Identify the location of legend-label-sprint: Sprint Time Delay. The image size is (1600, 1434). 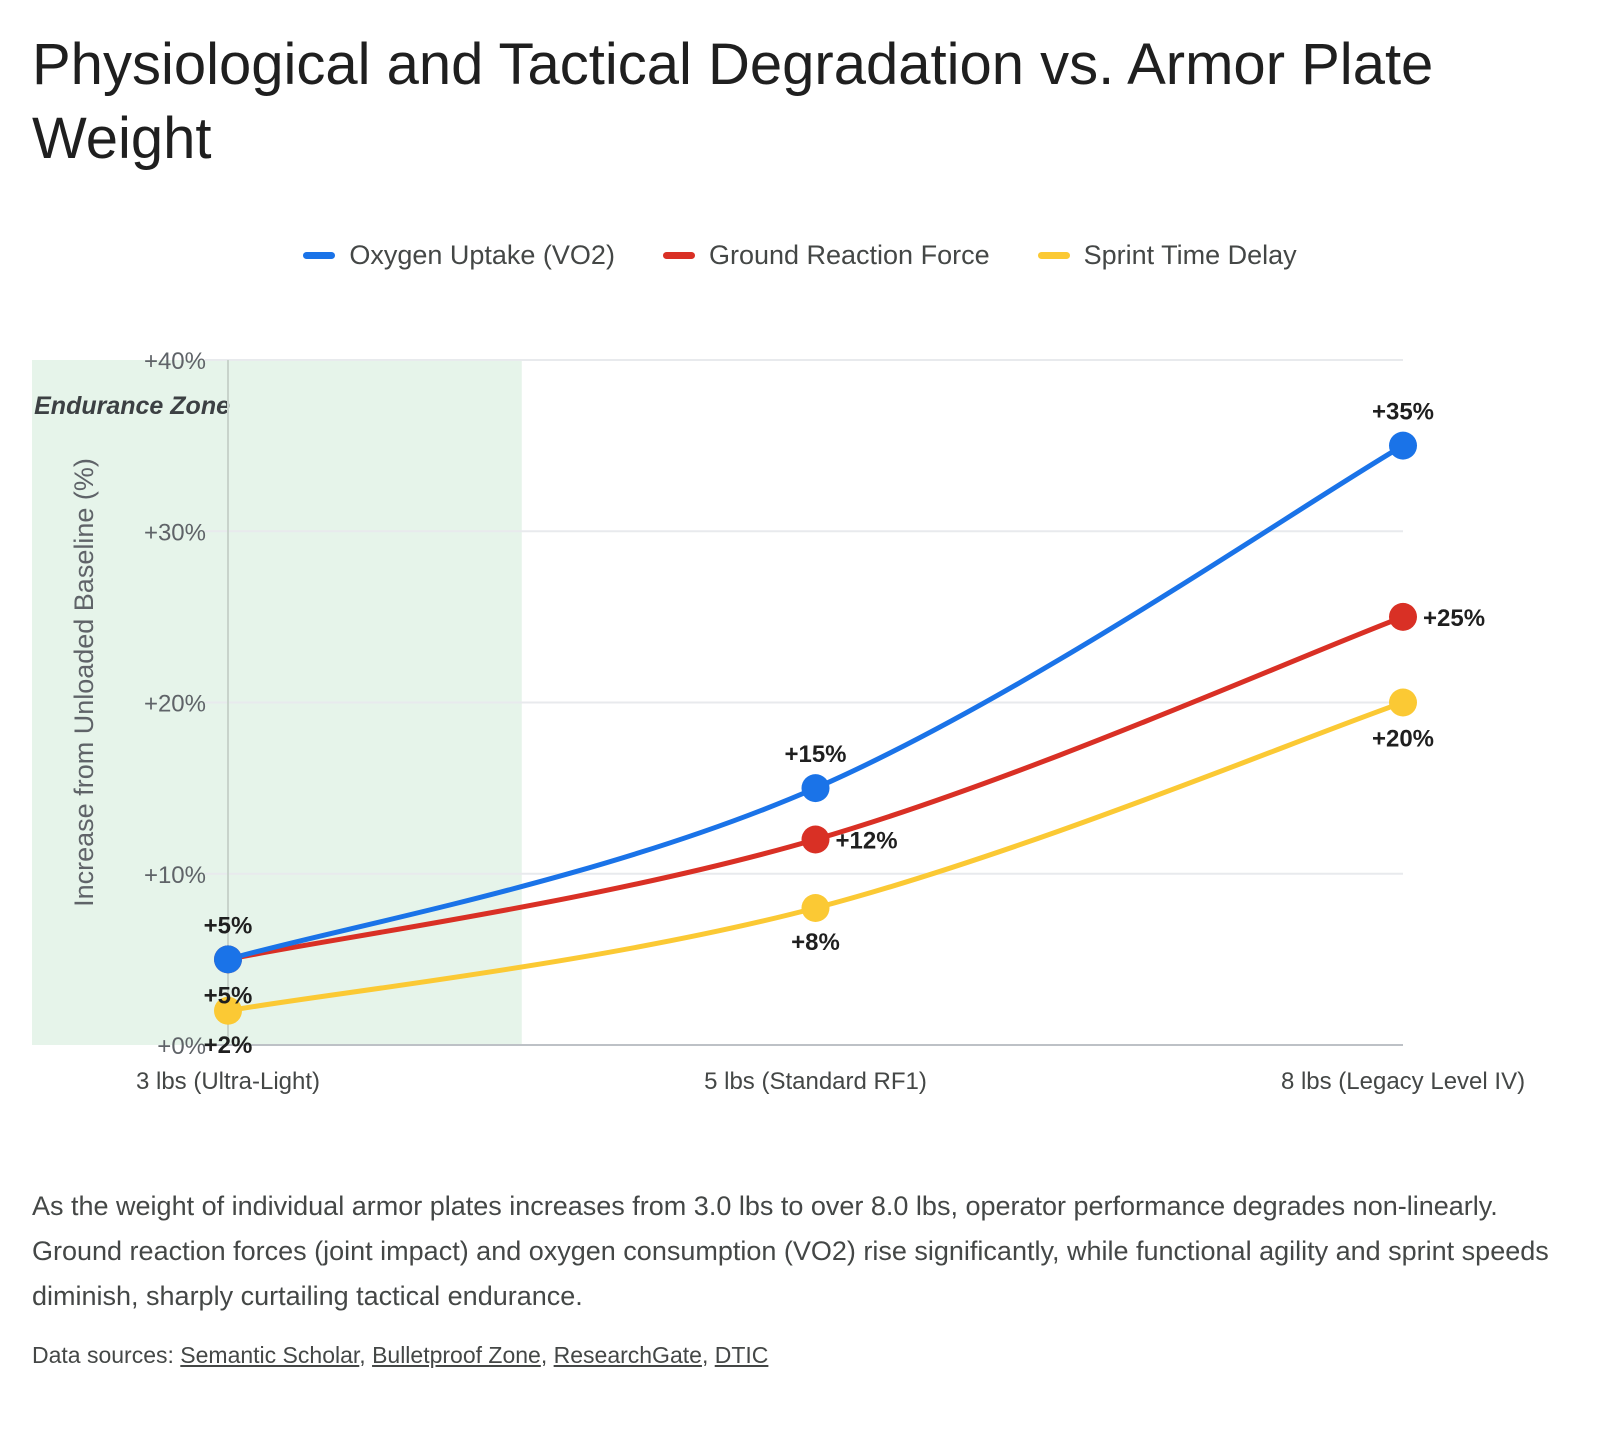
(1190, 255).